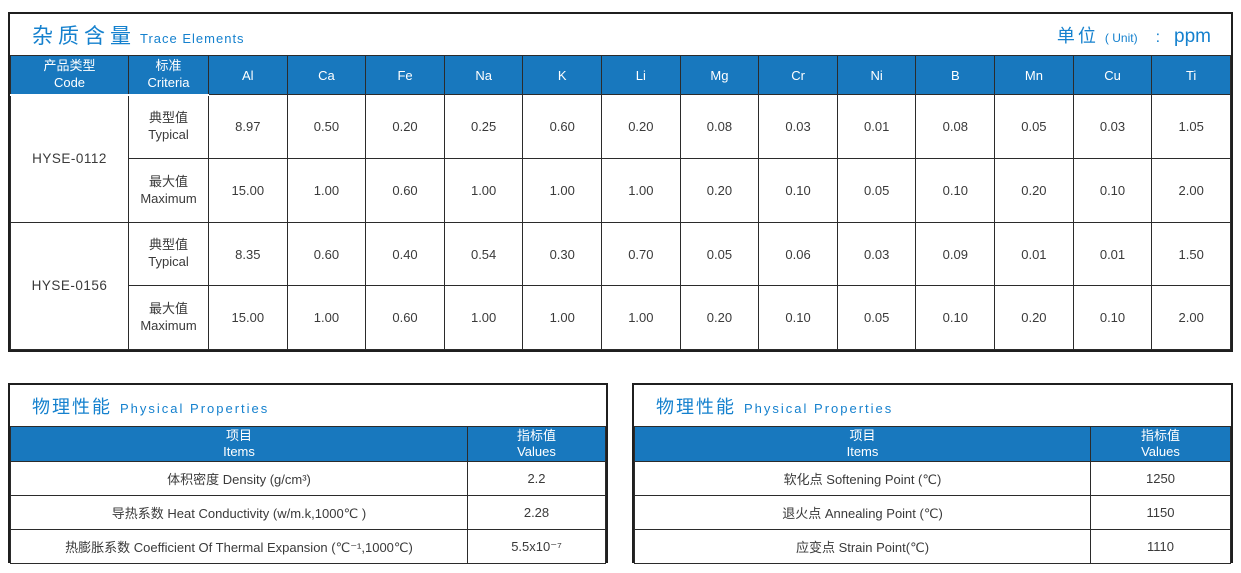 The height and width of the screenshot is (573, 1241). What do you see at coordinates (483, 254) in the screenshot?
I see `value-cell: 0.54` at bounding box center [483, 254].